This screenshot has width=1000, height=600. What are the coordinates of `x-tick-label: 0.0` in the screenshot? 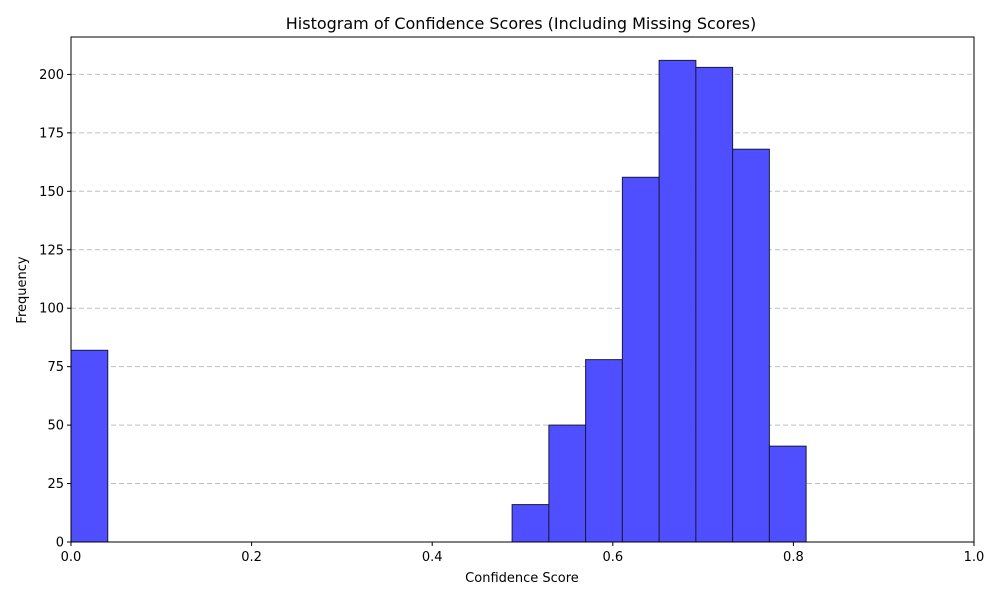 It's located at (71, 557).